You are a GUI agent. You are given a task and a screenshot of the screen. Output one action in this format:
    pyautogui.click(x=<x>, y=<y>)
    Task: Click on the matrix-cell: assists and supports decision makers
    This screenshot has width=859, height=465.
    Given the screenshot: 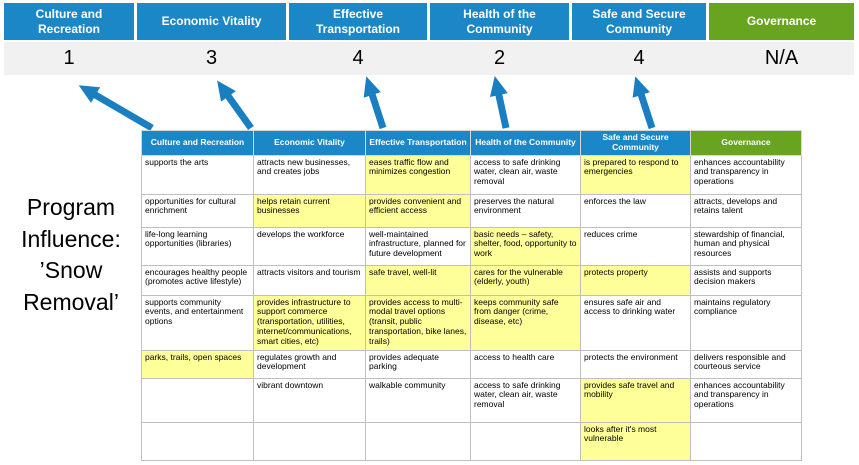 What is the action you would take?
    pyautogui.click(x=746, y=280)
    